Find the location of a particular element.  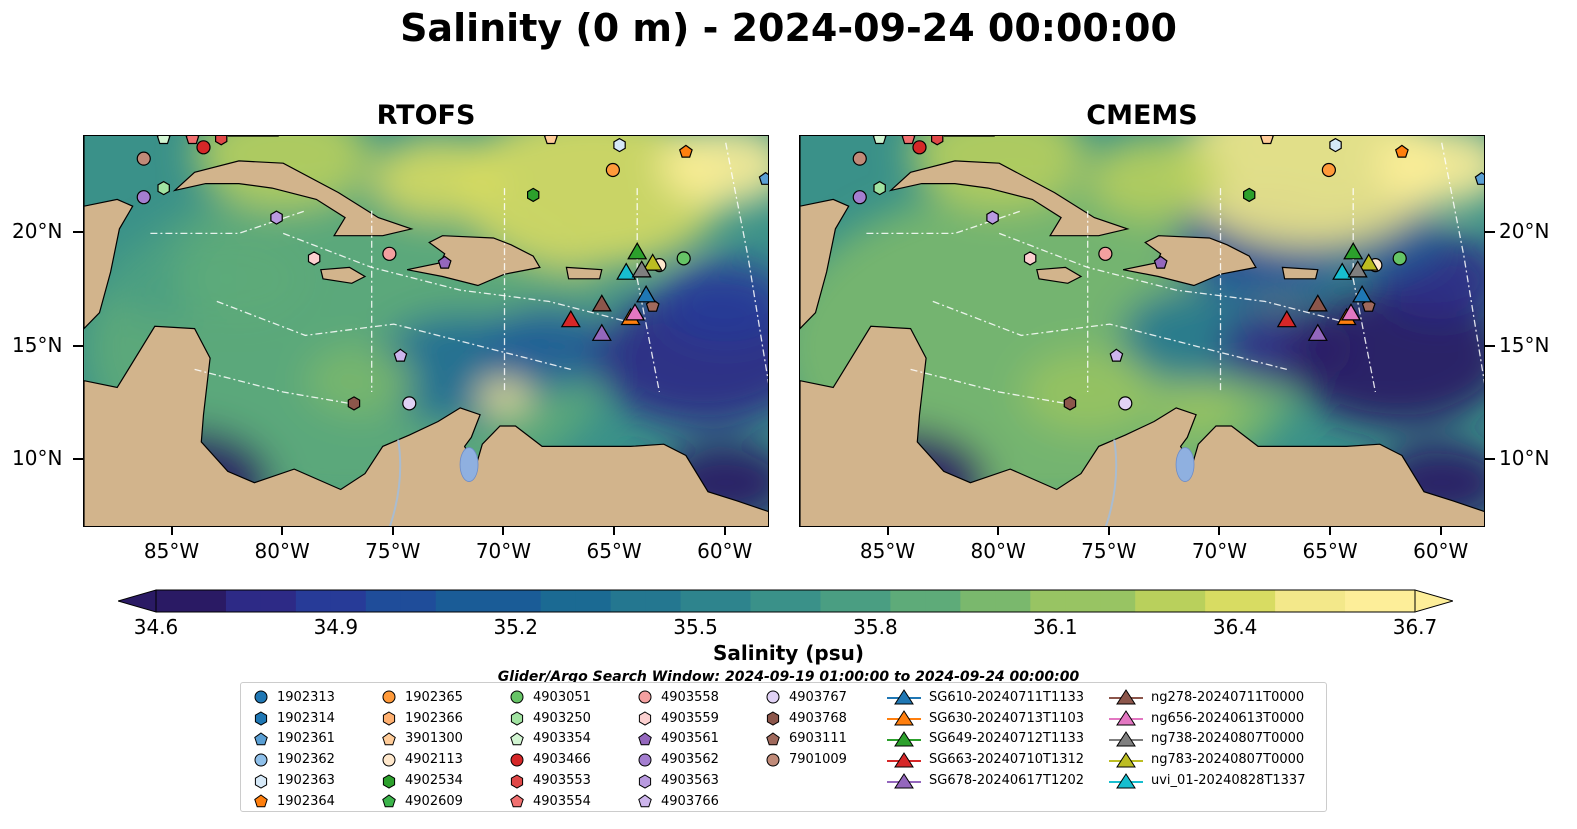

lat-tick-label-right: 10°N is located at coordinates (1524, 458).